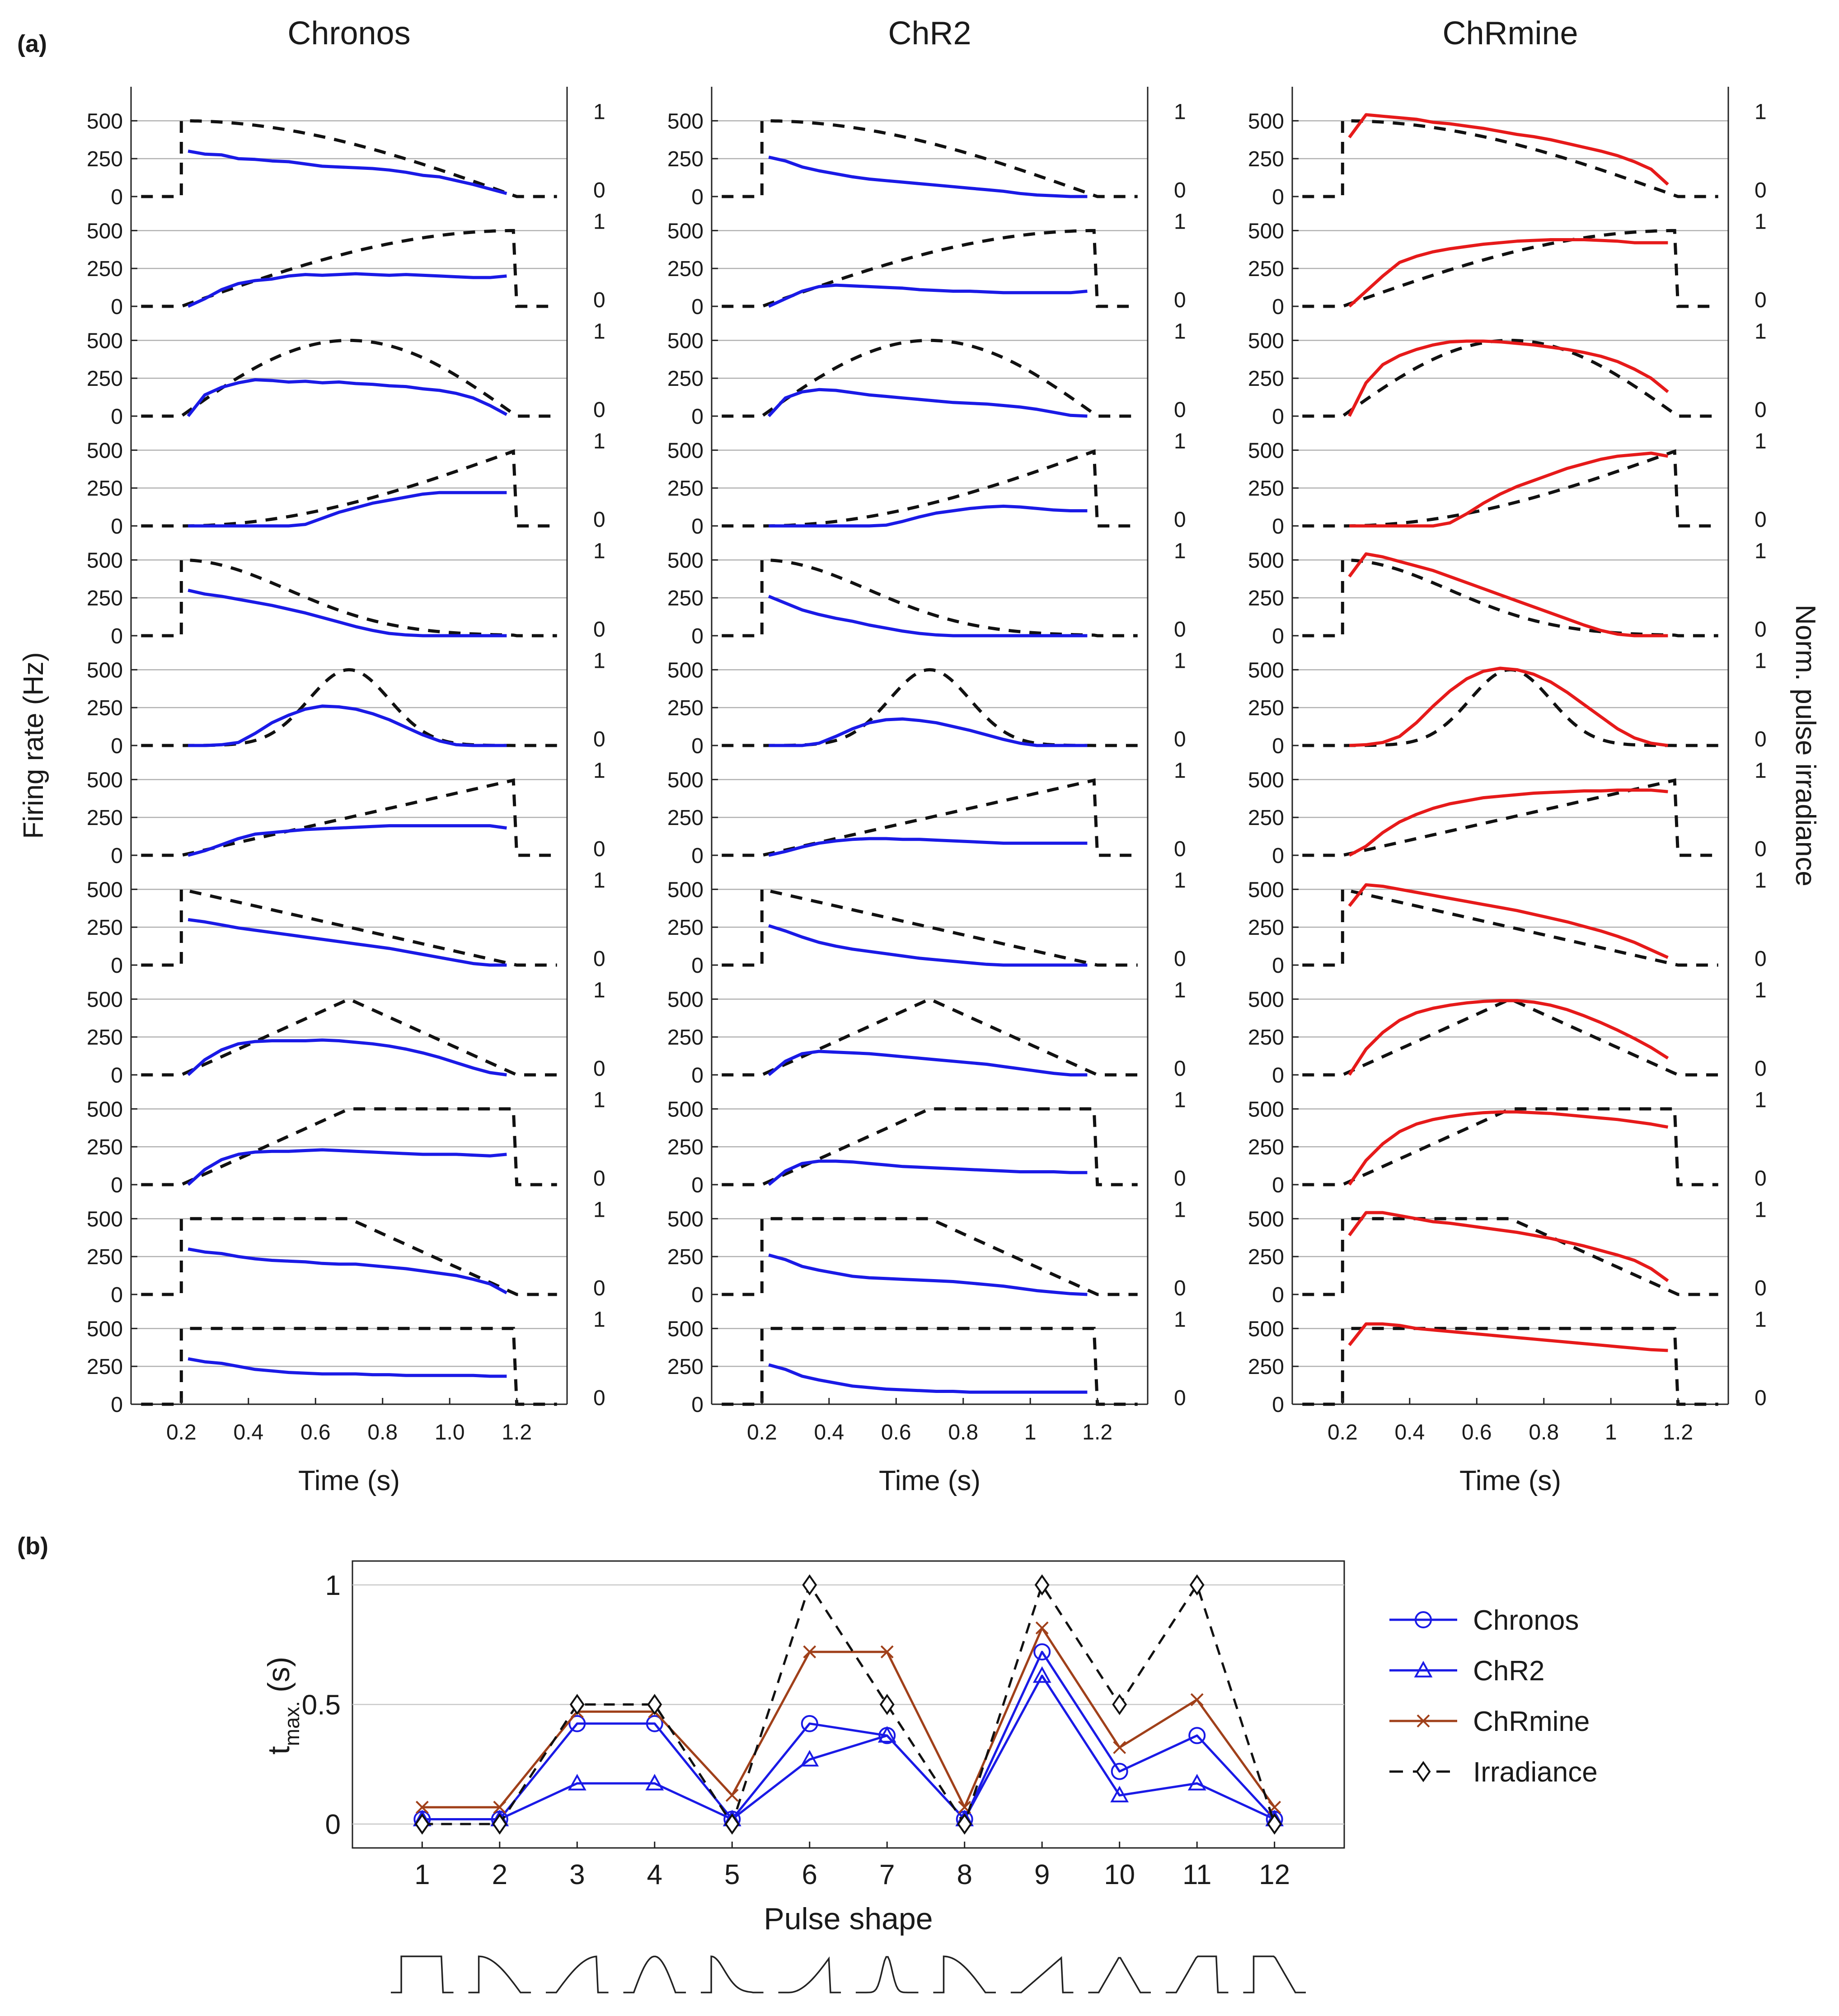  I want to click on x-tick-label-b: 12, so click(1275, 1874).